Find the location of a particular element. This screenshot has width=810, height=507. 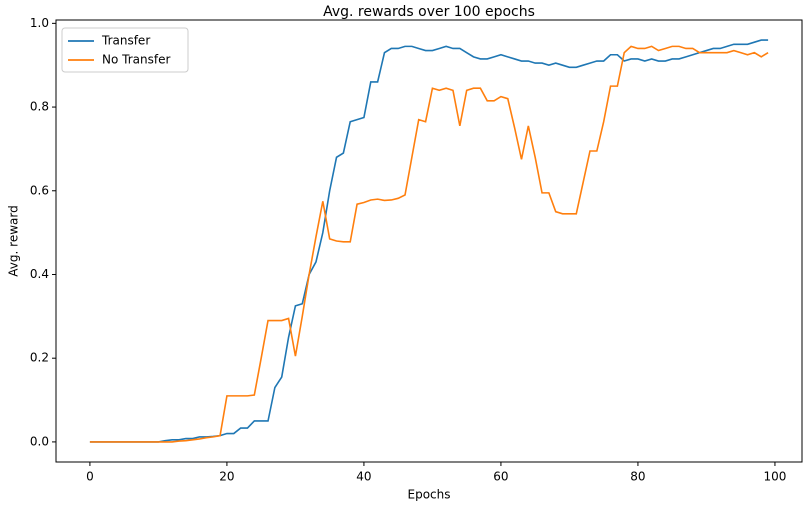

y-tick-label: 0.6 is located at coordinates (39, 190).